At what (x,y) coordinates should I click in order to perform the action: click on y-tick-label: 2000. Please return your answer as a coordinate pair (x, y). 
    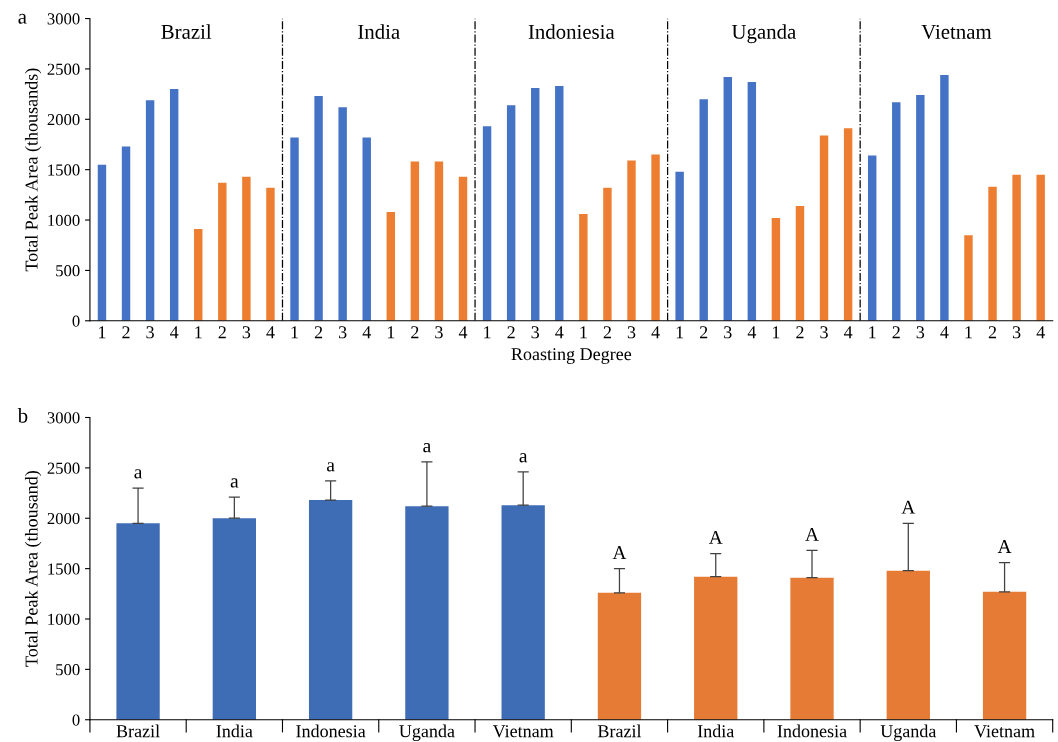
    Looking at the image, I should click on (63, 119).